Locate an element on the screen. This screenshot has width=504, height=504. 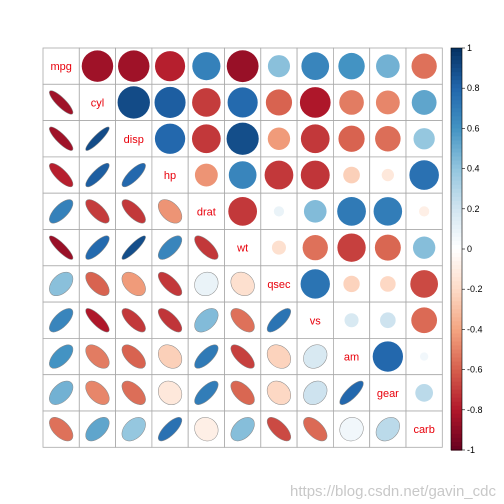
diagonal-label-drat: drat is located at coordinates (206, 212).